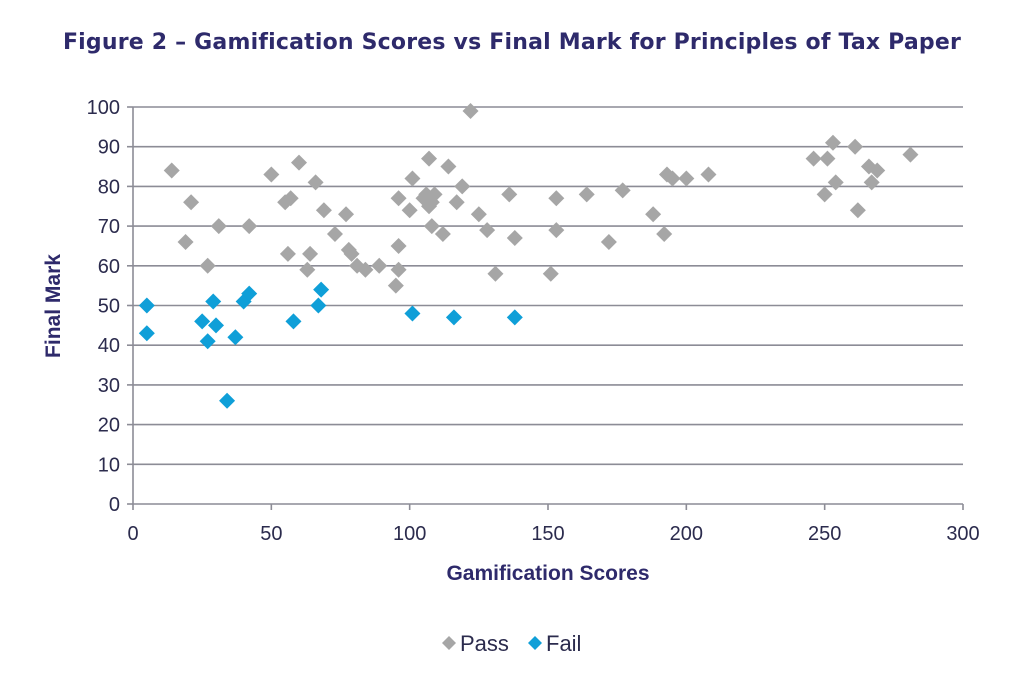  Describe the element at coordinates (132, 534) in the screenshot. I see `x-tick-label: 0` at that location.